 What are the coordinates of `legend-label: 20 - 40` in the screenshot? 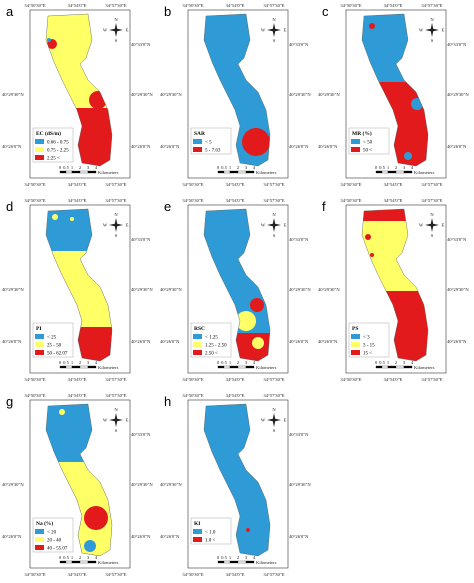 It's located at (54, 541).